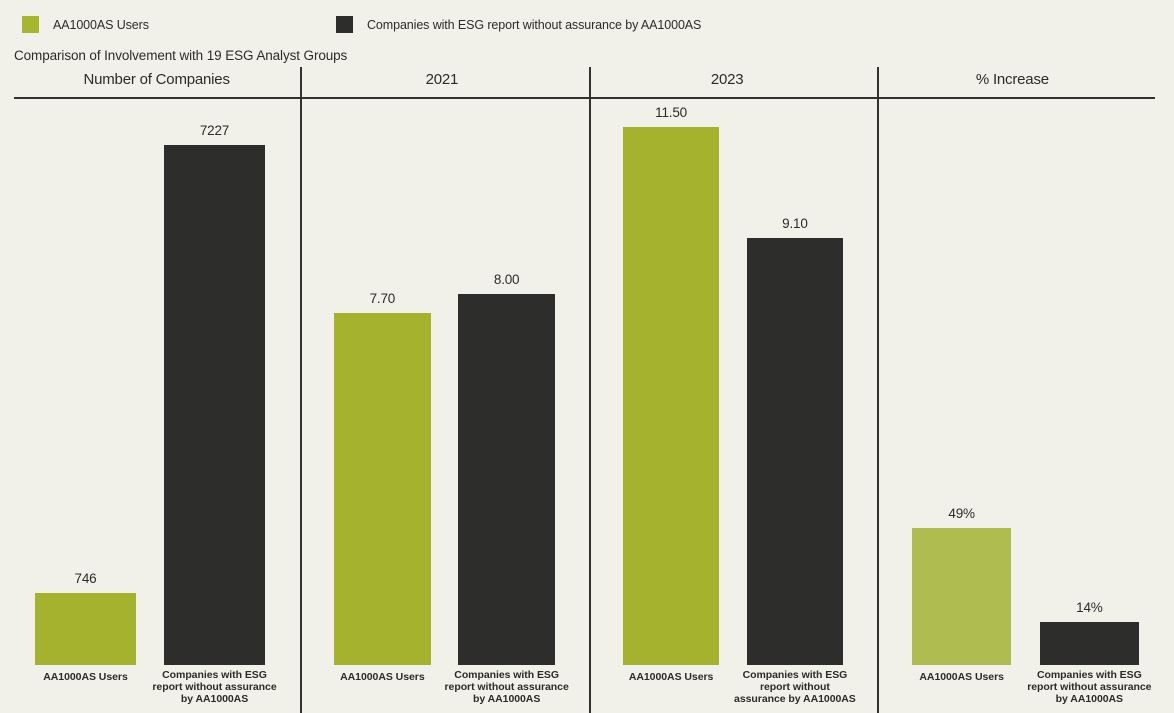 The height and width of the screenshot is (713, 1174). I want to click on bar-slot-g1-users: 7.70 AA1000AS Users, so click(382, 406).